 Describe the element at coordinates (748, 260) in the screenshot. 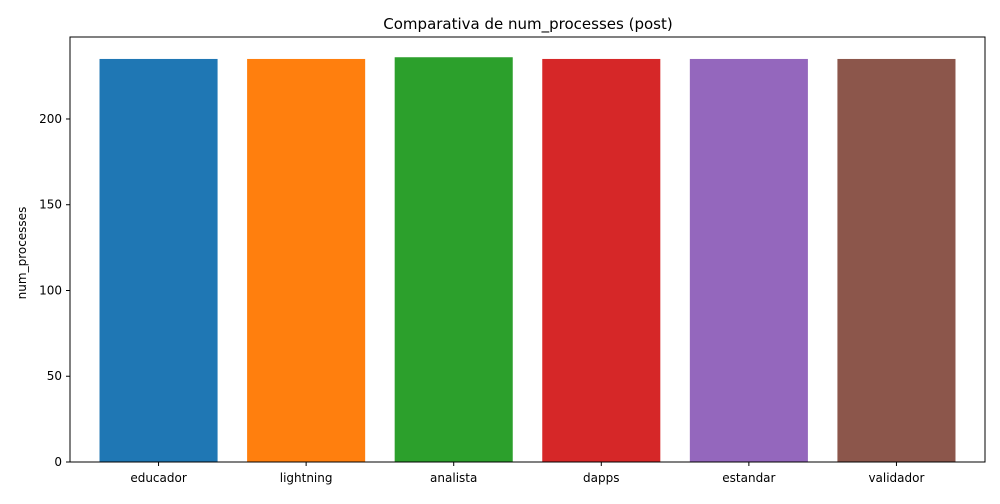

I see `bar-estandar` at that location.